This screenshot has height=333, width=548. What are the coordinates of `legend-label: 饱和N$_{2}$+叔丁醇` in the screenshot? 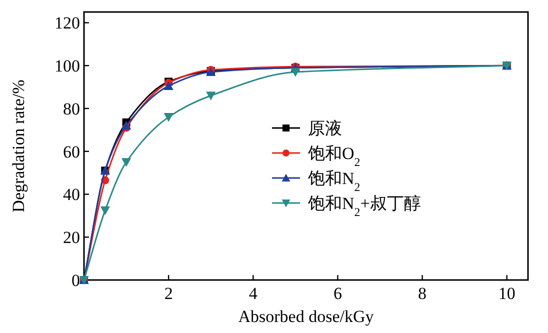 It's located at (364, 206).